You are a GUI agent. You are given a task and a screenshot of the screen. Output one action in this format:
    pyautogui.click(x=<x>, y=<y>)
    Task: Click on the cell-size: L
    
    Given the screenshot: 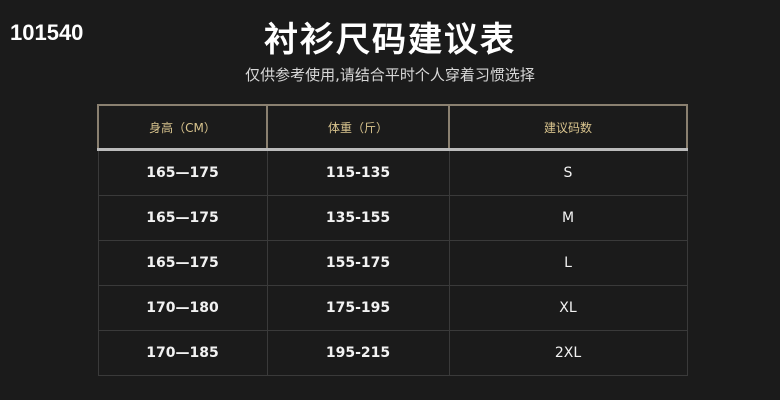 What is the action you would take?
    pyautogui.click(x=568, y=263)
    